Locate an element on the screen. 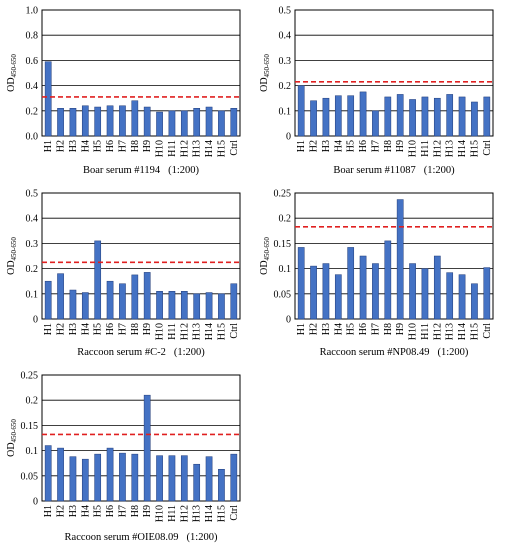 The image size is (506, 550). y-tick-label: 0.1 is located at coordinates (285, 111).